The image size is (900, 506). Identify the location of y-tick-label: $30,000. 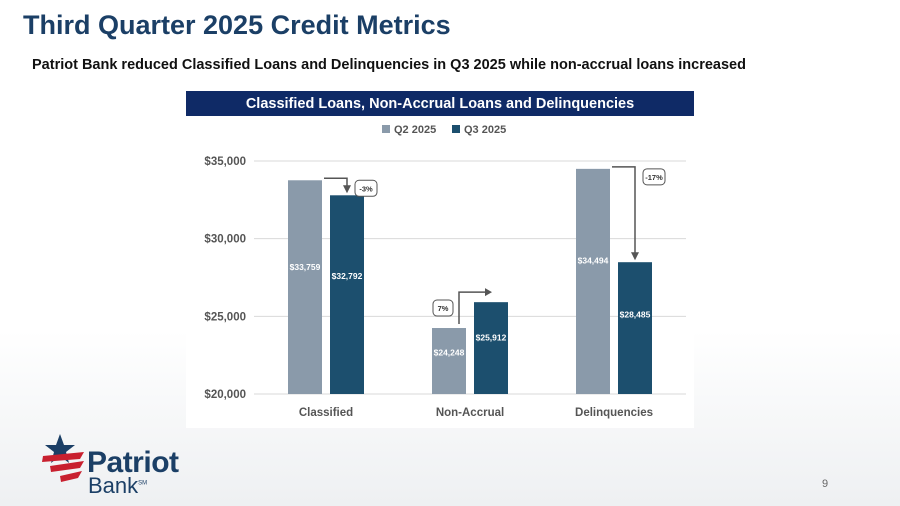
(225, 240).